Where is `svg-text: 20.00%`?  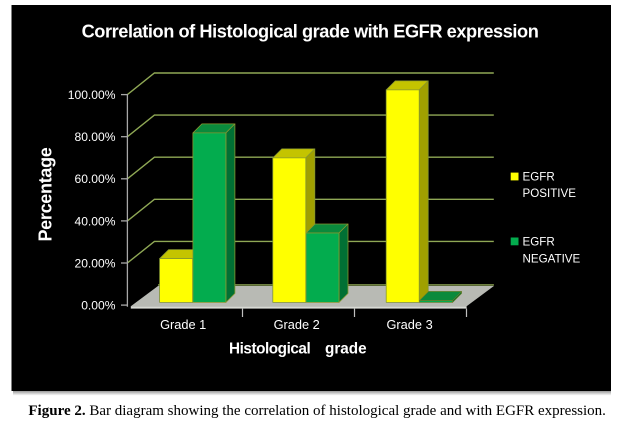
svg-text: 20.00% is located at coordinates (94, 263).